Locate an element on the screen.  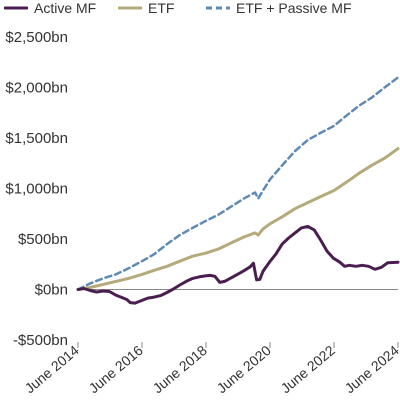
legend: Active MF ETF ETF + Passive MF is located at coordinates (178, 8).